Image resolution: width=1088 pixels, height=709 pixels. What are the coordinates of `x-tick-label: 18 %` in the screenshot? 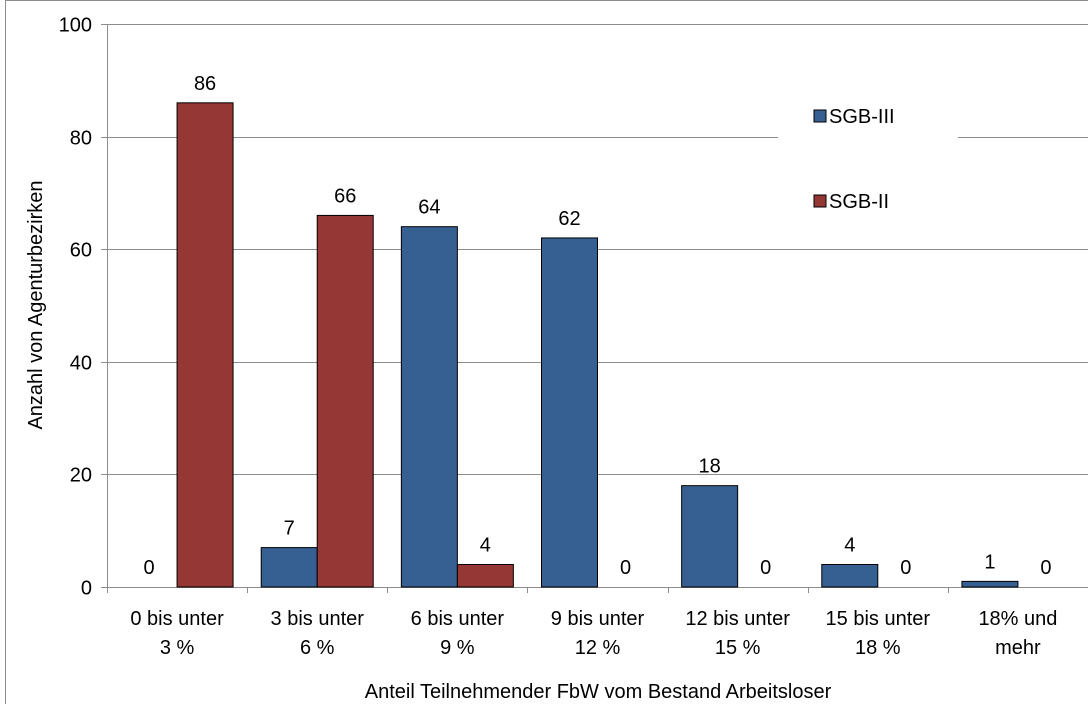 It's located at (878, 648).